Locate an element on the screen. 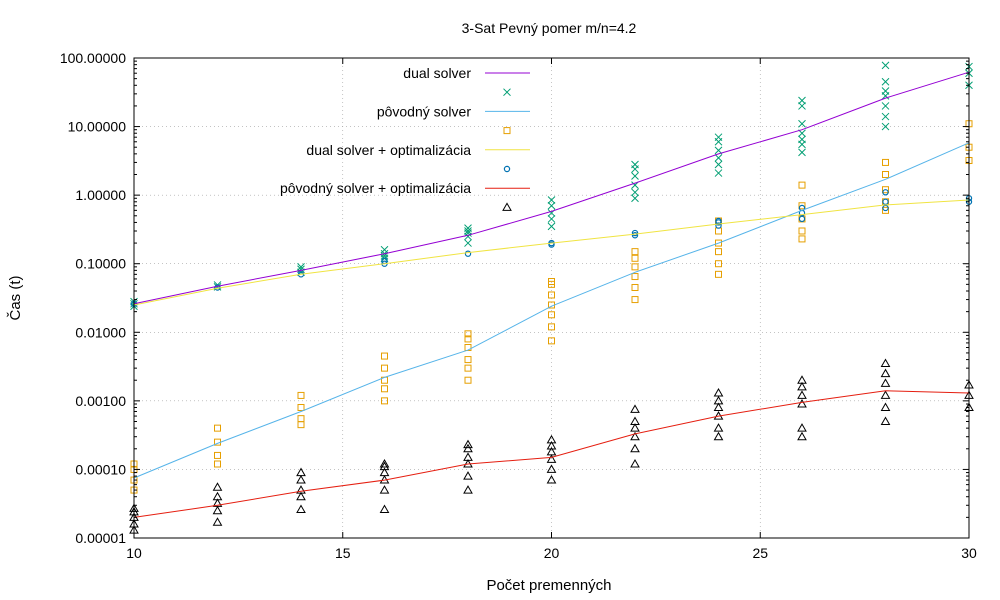 Image resolution: width=1000 pixels, height=600 pixels. x-tick-label: 10 is located at coordinates (134, 553).